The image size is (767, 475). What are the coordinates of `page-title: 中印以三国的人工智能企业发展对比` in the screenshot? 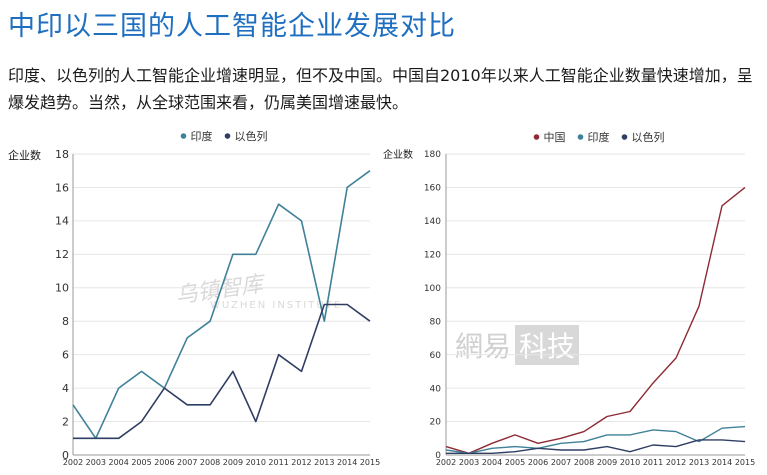 It's located at (232, 26).